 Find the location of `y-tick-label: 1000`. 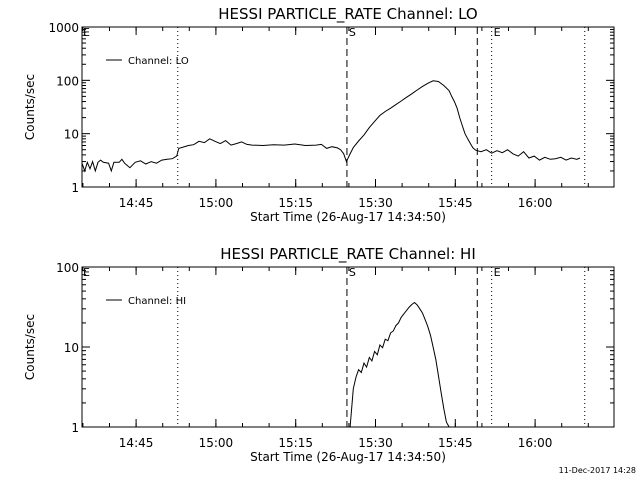

y-tick-label: 1000 is located at coordinates (63, 28).